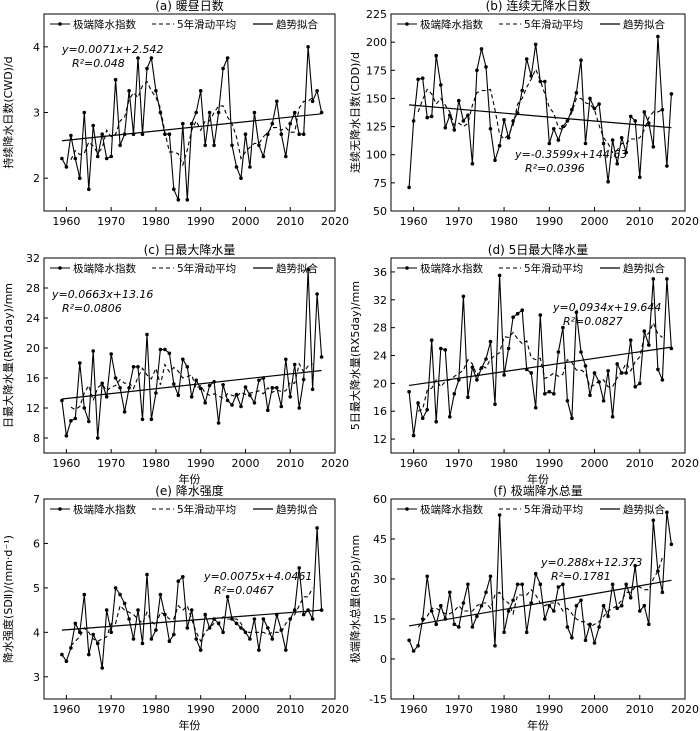 Image resolution: width=700 pixels, height=731 pixels. Describe the element at coordinates (555, 168) in the screenshot. I see `r-squared: R²=0.0396` at that location.